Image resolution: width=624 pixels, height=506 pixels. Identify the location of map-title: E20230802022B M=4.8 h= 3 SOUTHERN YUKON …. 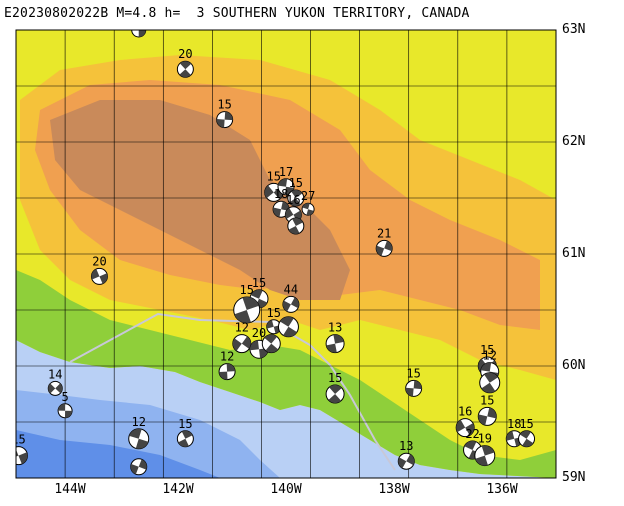
(237, 13).